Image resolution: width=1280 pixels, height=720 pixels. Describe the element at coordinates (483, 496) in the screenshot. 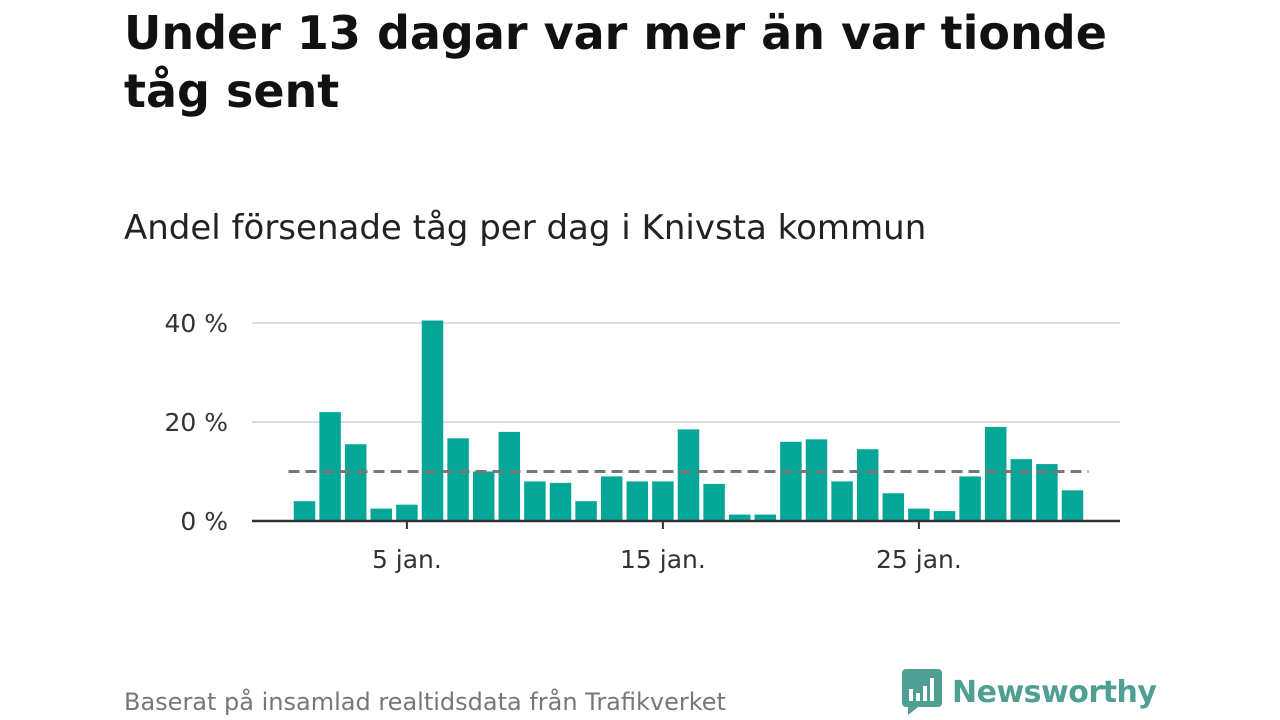

I see `bar-8-jan` at that location.